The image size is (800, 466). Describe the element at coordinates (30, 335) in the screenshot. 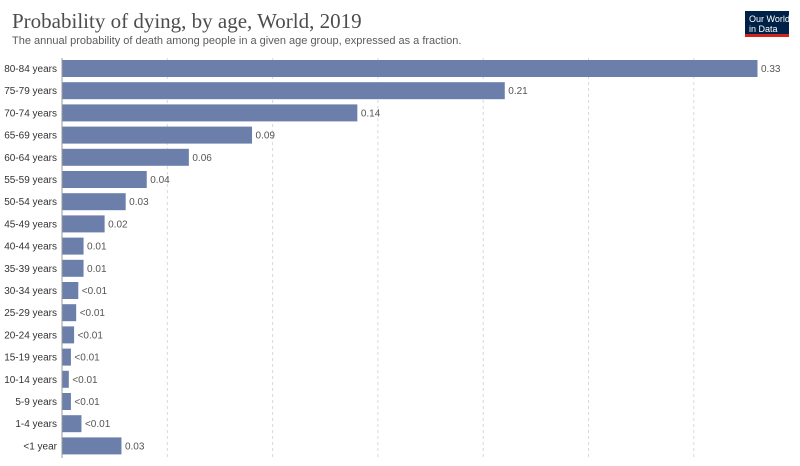

I see `category-label: 20-24 years` at that location.